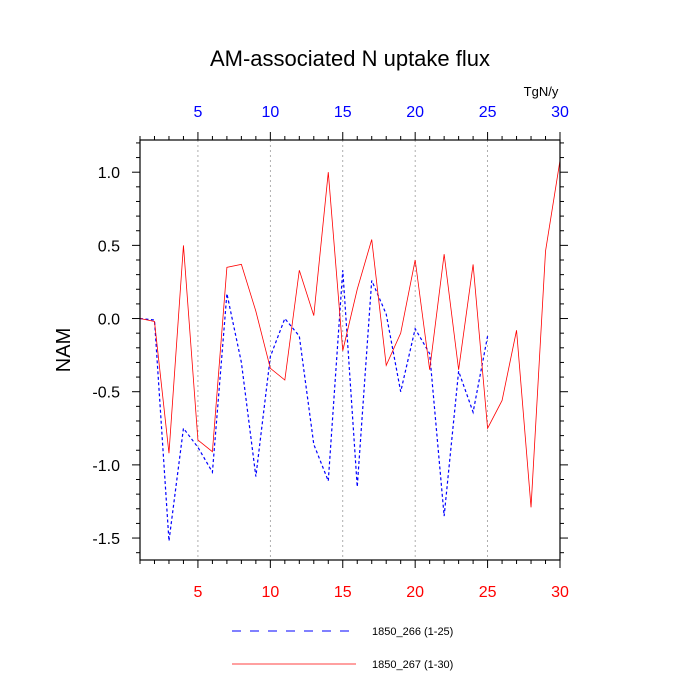  Describe the element at coordinates (270, 592) in the screenshot. I see `x-tick-label-bottom-10: 10` at that location.